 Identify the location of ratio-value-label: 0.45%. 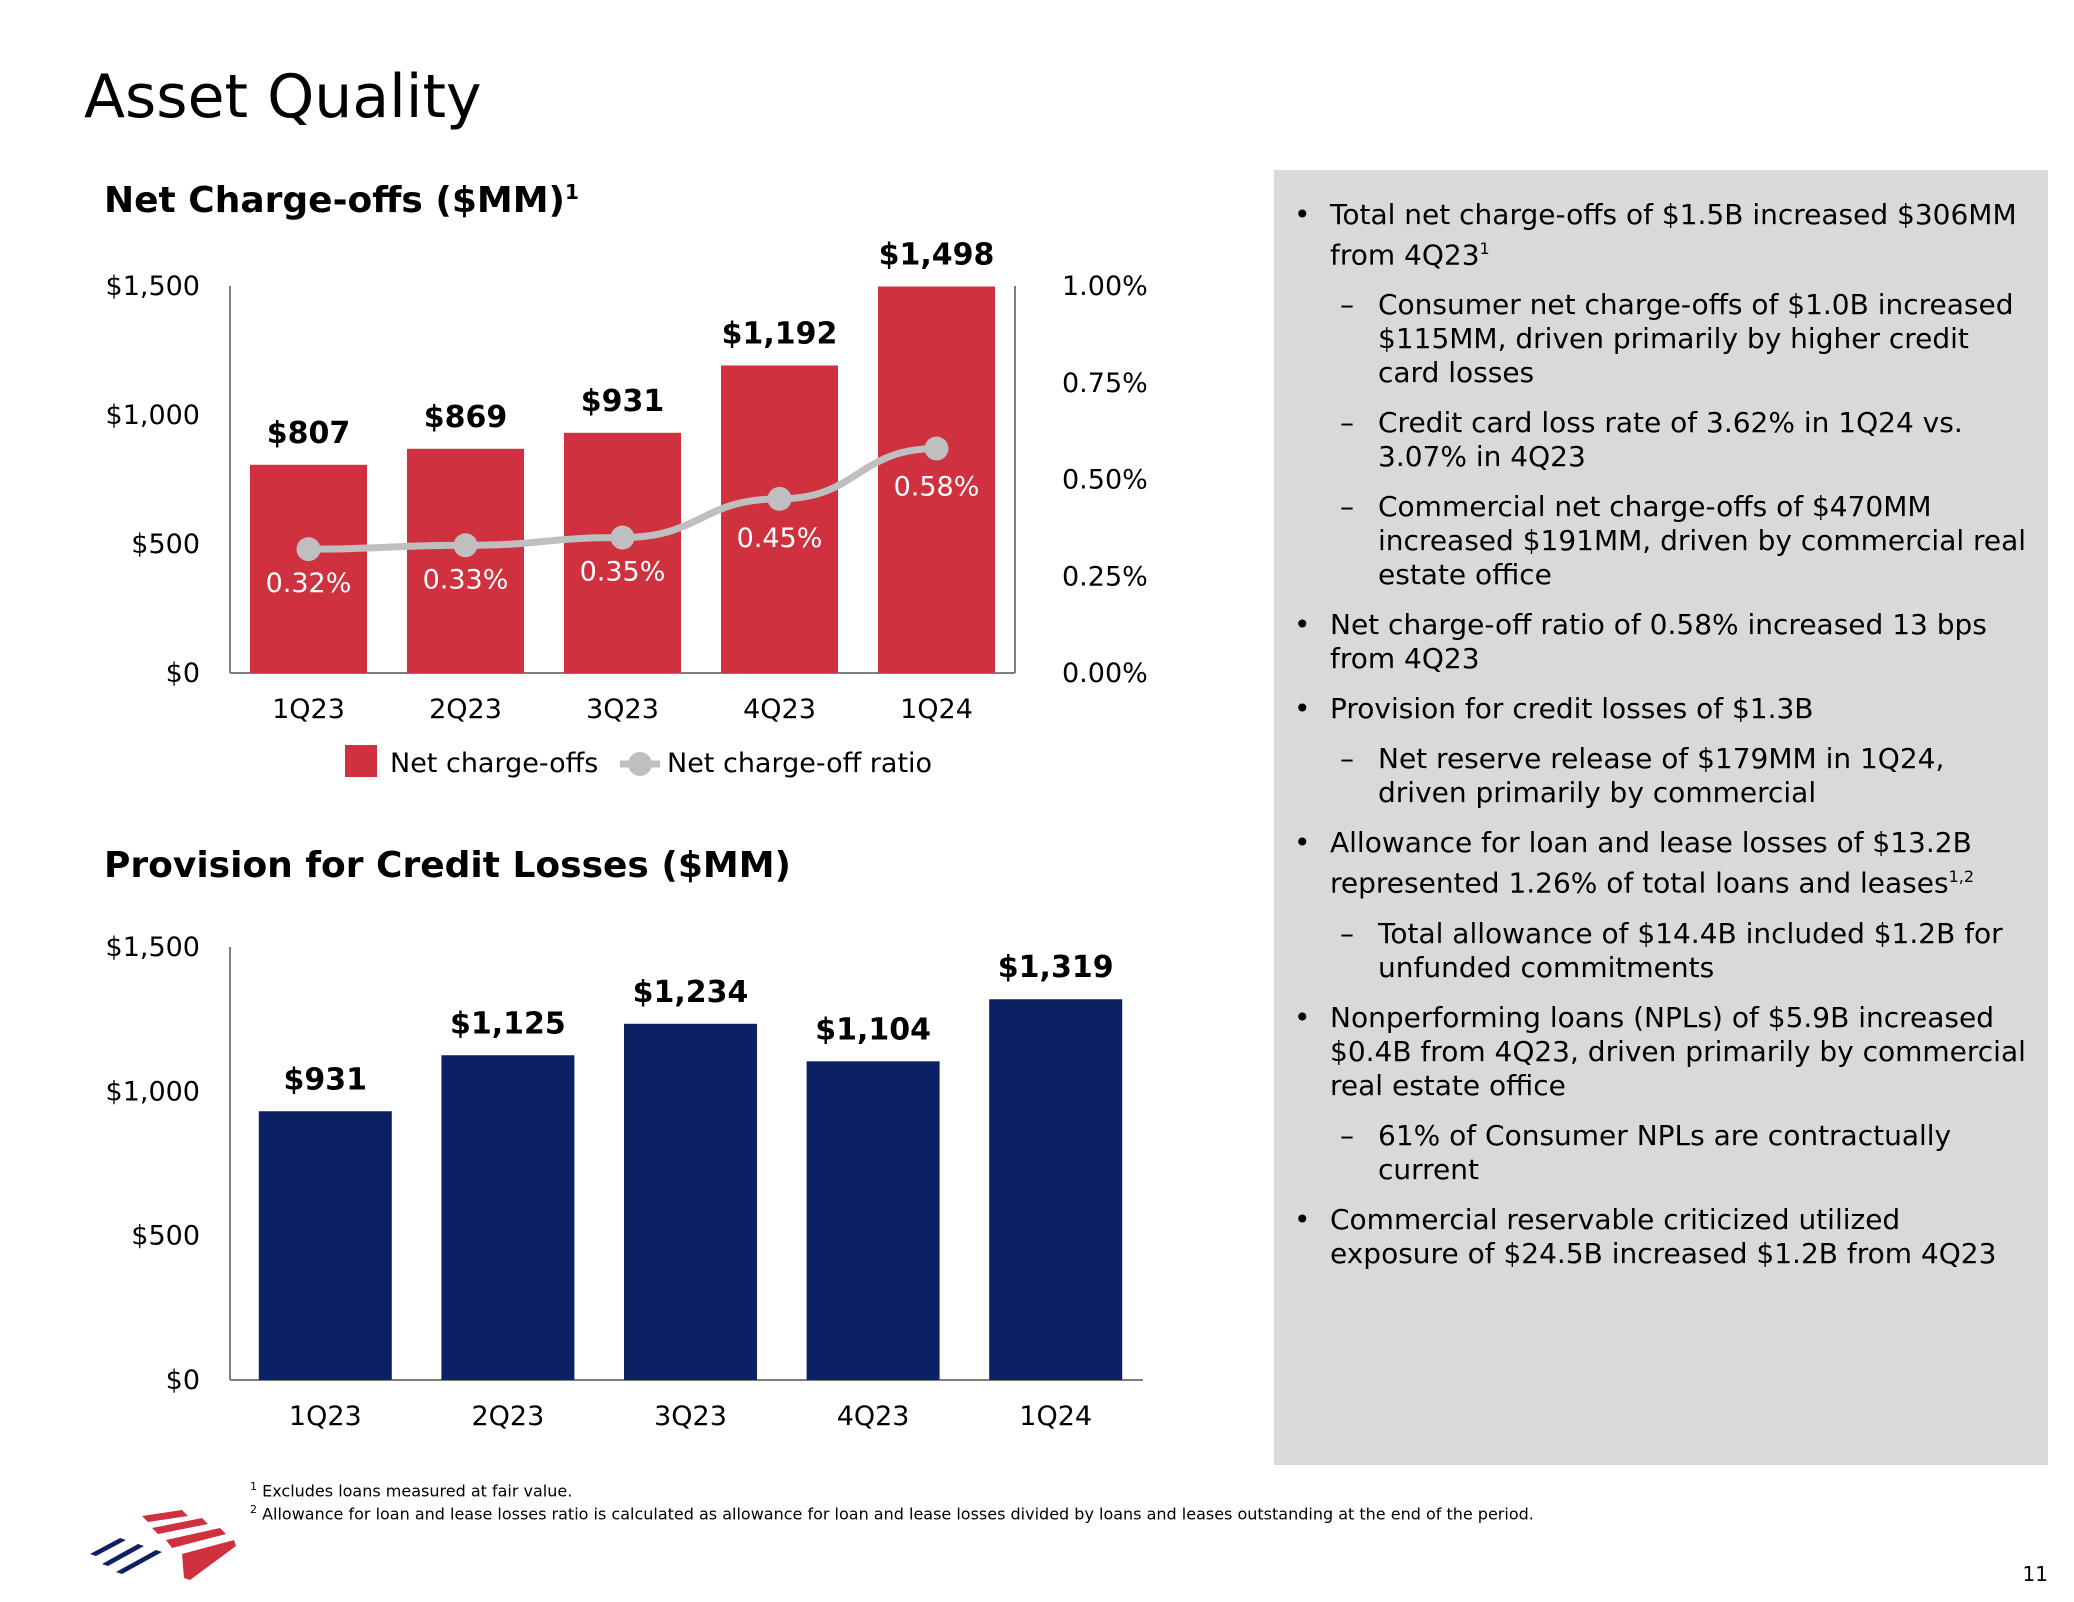
(780, 538).